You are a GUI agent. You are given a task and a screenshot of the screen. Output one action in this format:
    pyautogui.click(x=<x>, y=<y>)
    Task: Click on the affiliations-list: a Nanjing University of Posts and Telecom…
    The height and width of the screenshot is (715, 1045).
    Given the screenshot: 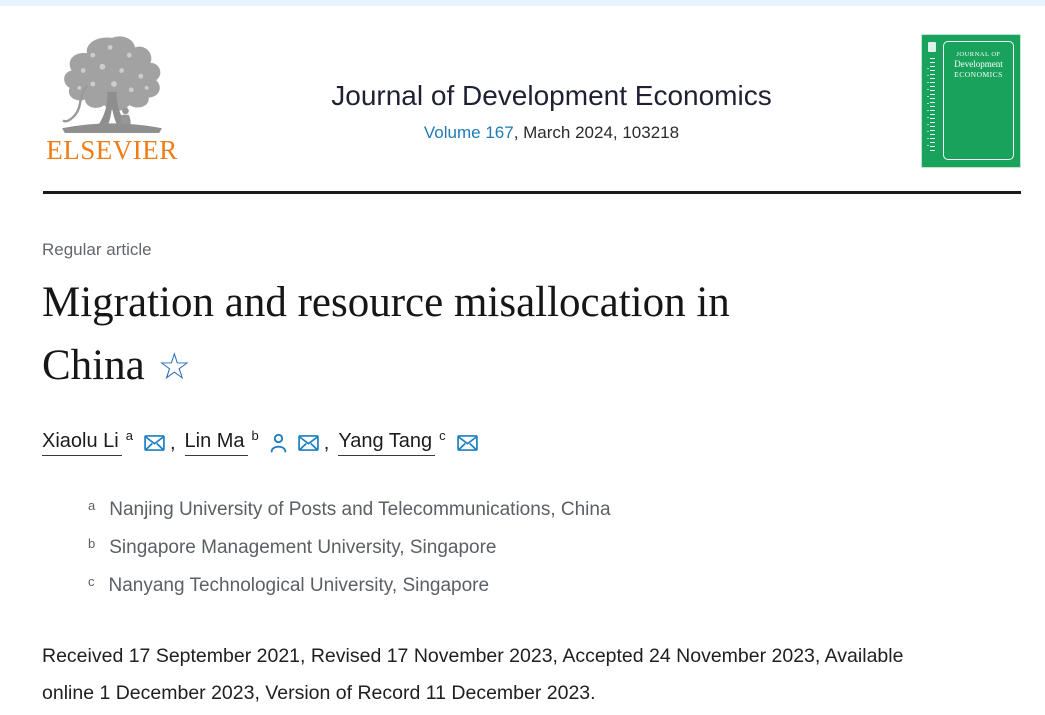 What is the action you would take?
    pyautogui.click(x=518, y=547)
    